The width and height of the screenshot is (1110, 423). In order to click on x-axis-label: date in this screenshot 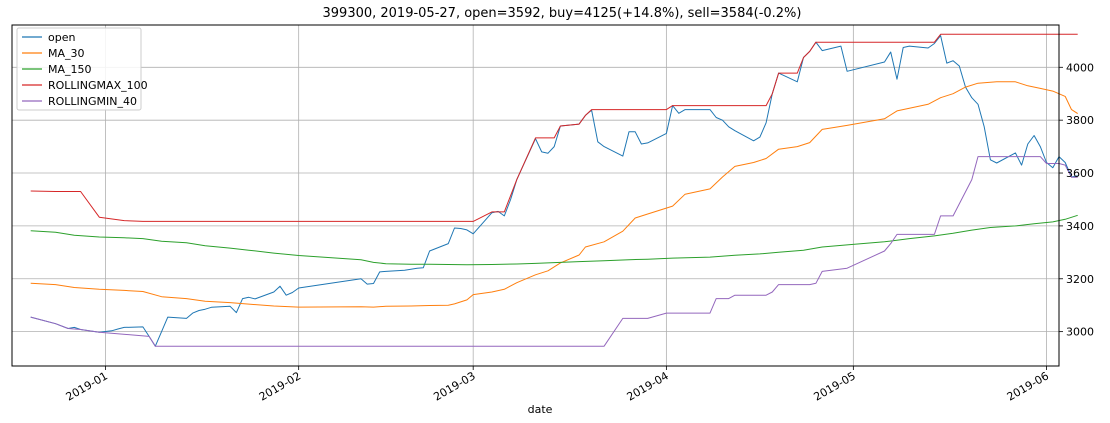, I will do `click(540, 409)`.